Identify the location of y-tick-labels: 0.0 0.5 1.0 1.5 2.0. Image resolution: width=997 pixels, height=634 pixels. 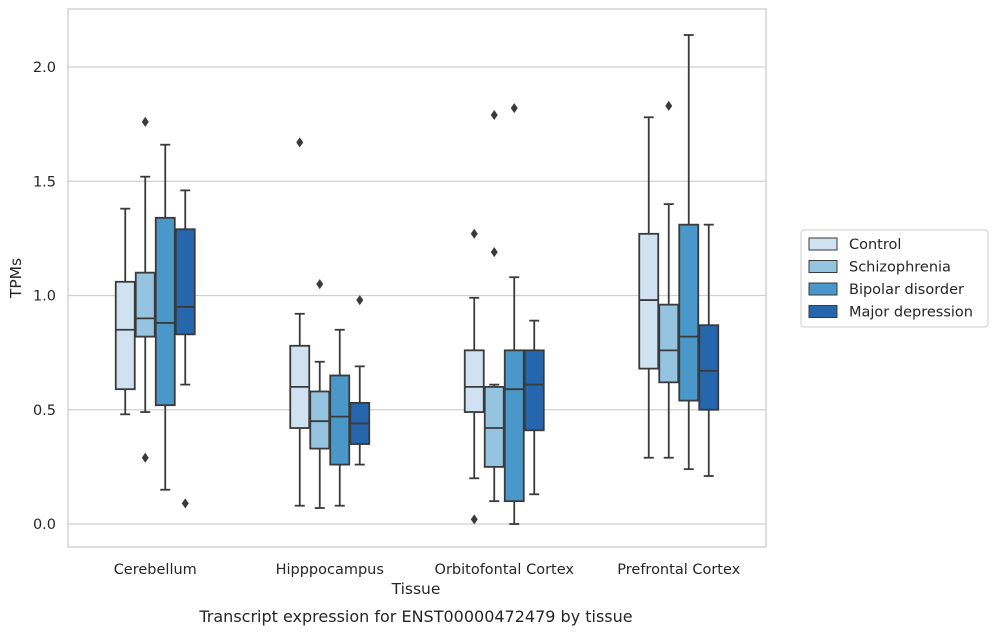
(44, 296).